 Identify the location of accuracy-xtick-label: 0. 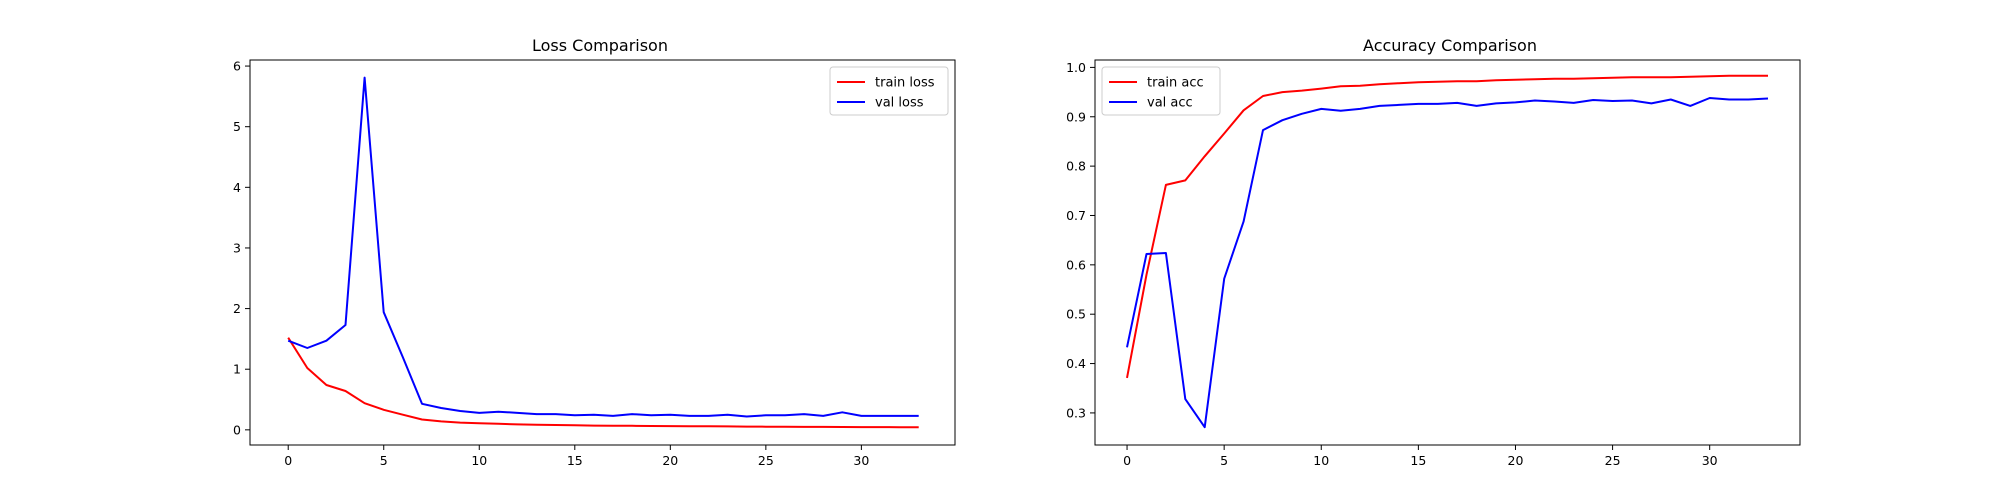
(1127, 460).